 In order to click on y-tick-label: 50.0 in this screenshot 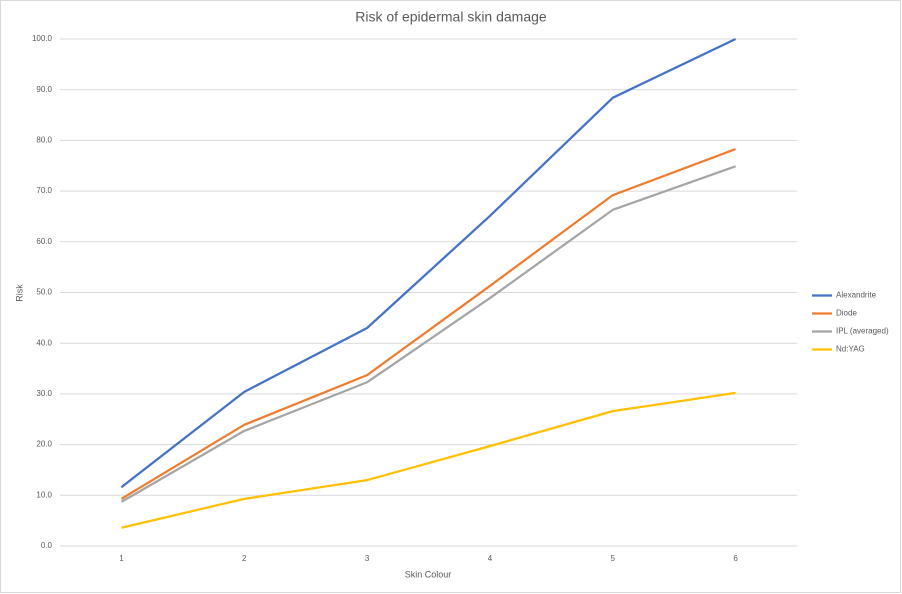, I will do `click(44, 292)`.